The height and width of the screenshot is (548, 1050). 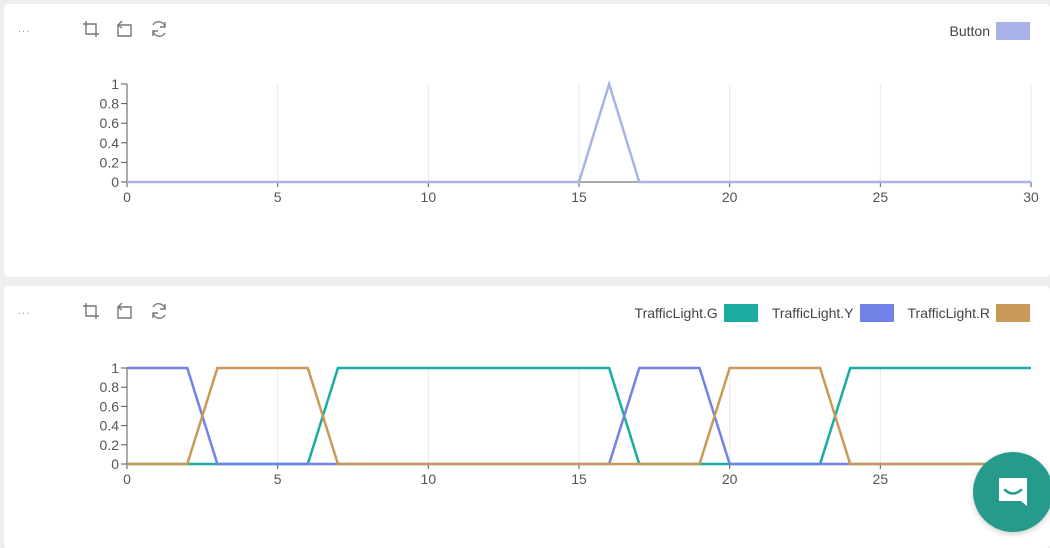 I want to click on legend-item-trafficlight-y: TrafficLight.Y, so click(x=833, y=313).